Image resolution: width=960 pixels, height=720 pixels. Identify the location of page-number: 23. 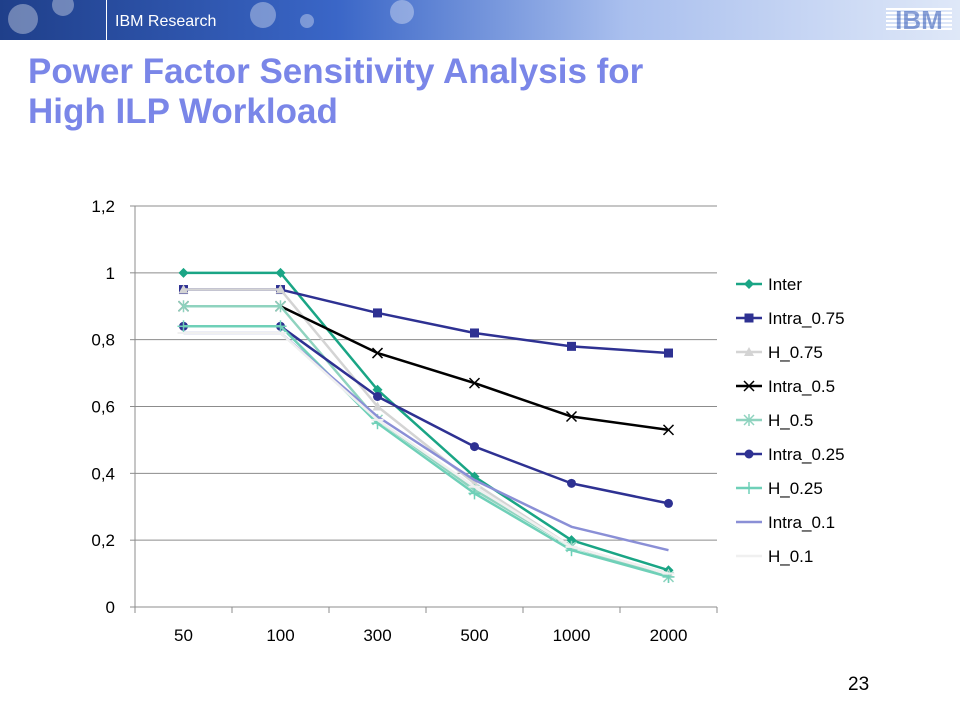
(859, 684).